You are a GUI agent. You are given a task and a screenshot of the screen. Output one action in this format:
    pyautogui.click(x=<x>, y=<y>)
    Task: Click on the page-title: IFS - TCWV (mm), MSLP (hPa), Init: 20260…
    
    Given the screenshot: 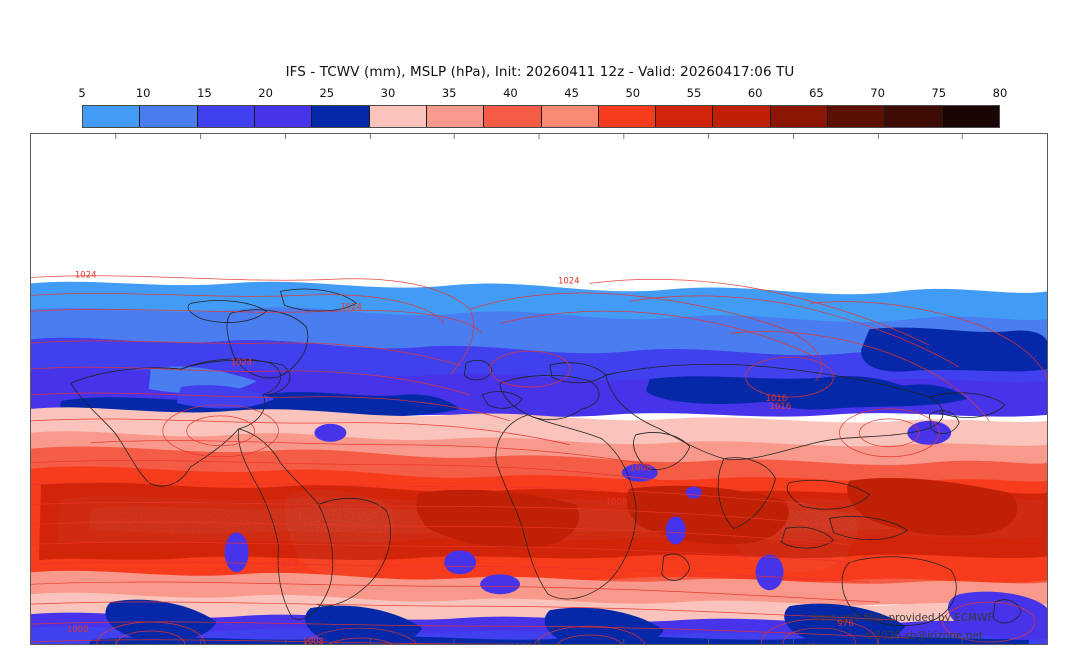 What is the action you would take?
    pyautogui.click(x=540, y=72)
    